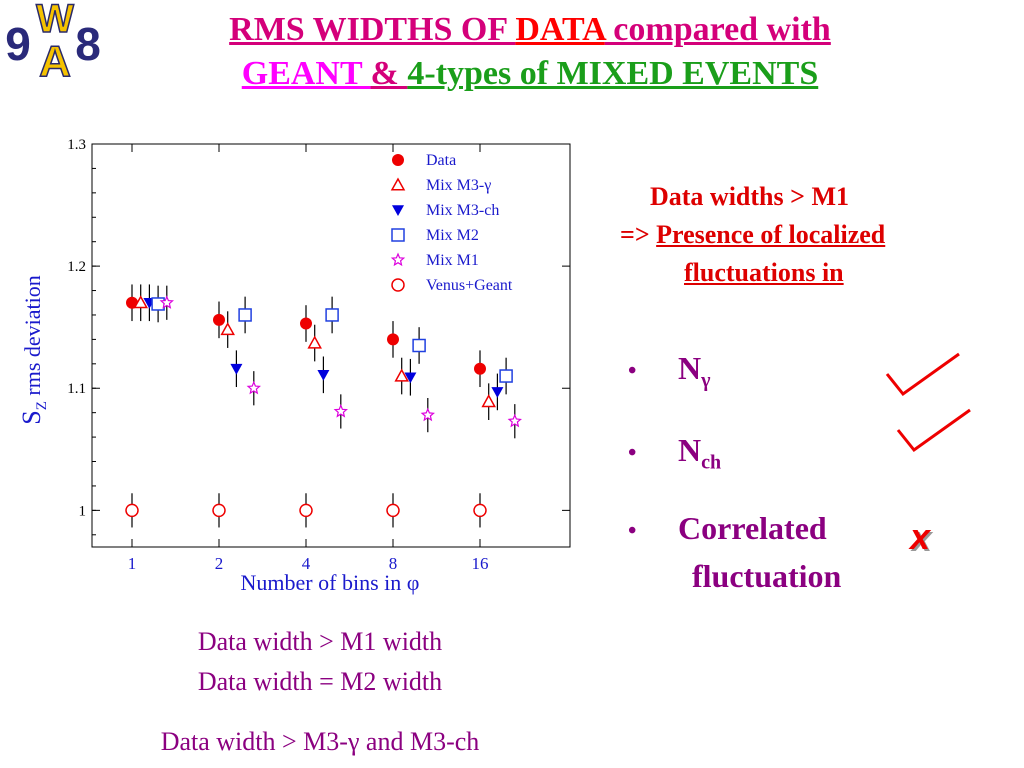  I want to click on bullet-n-gamma: • Nγ, so click(669, 371).